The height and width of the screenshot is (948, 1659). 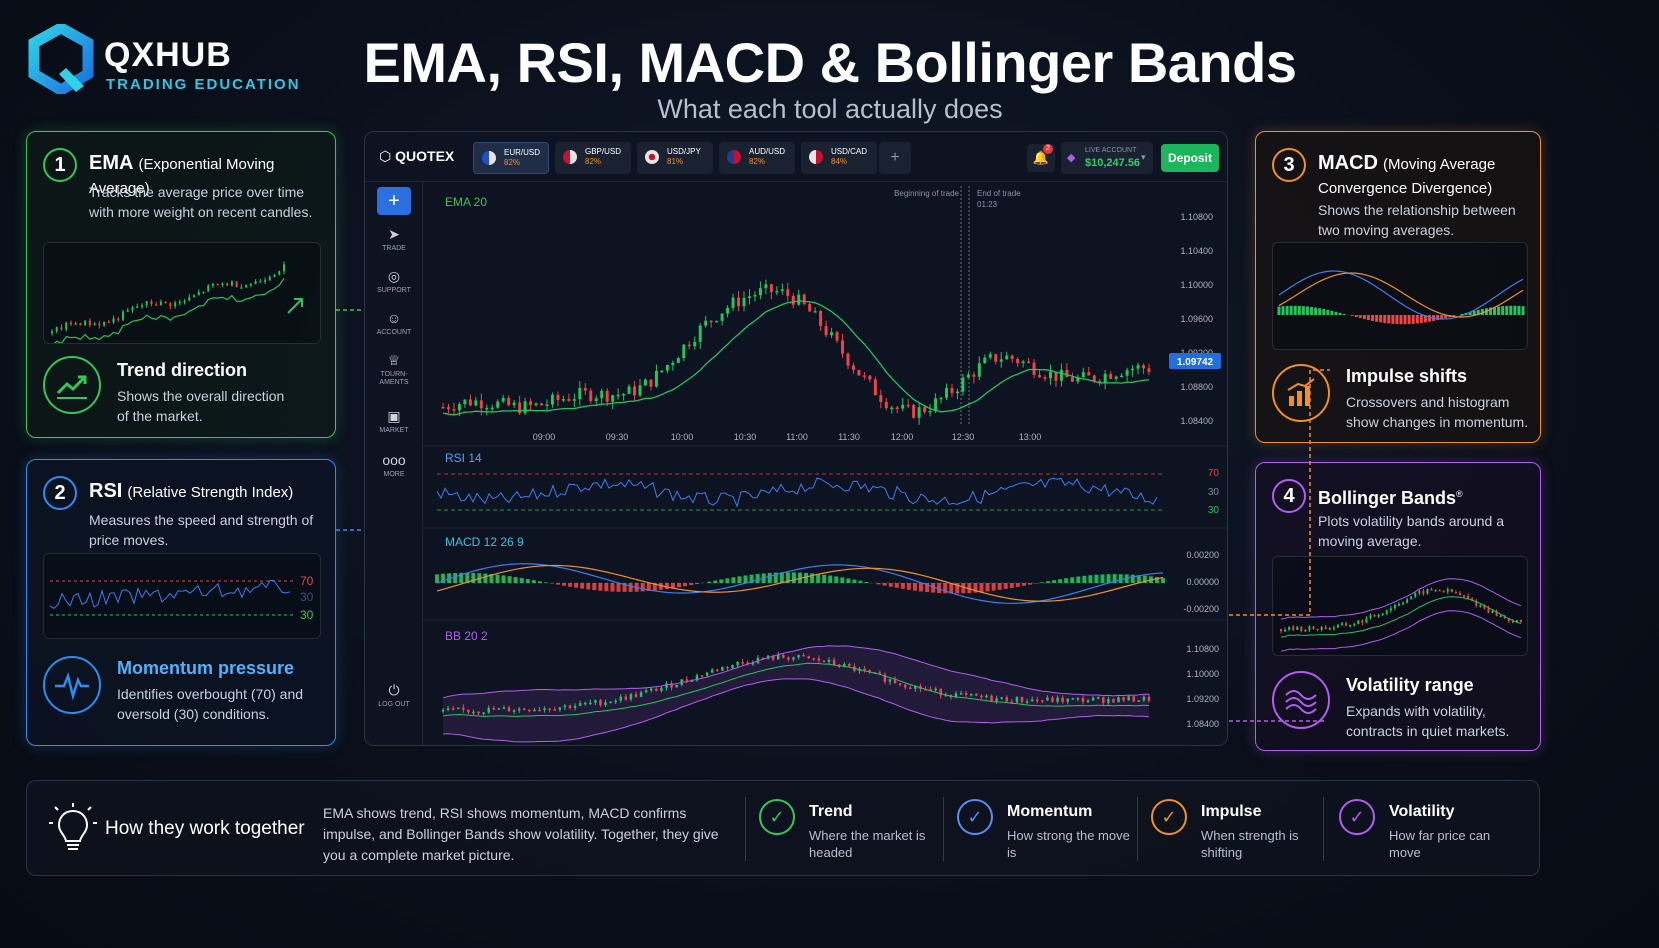 I want to click on sidebar-item-trade: ➤ TRADE, so click(x=394, y=239).